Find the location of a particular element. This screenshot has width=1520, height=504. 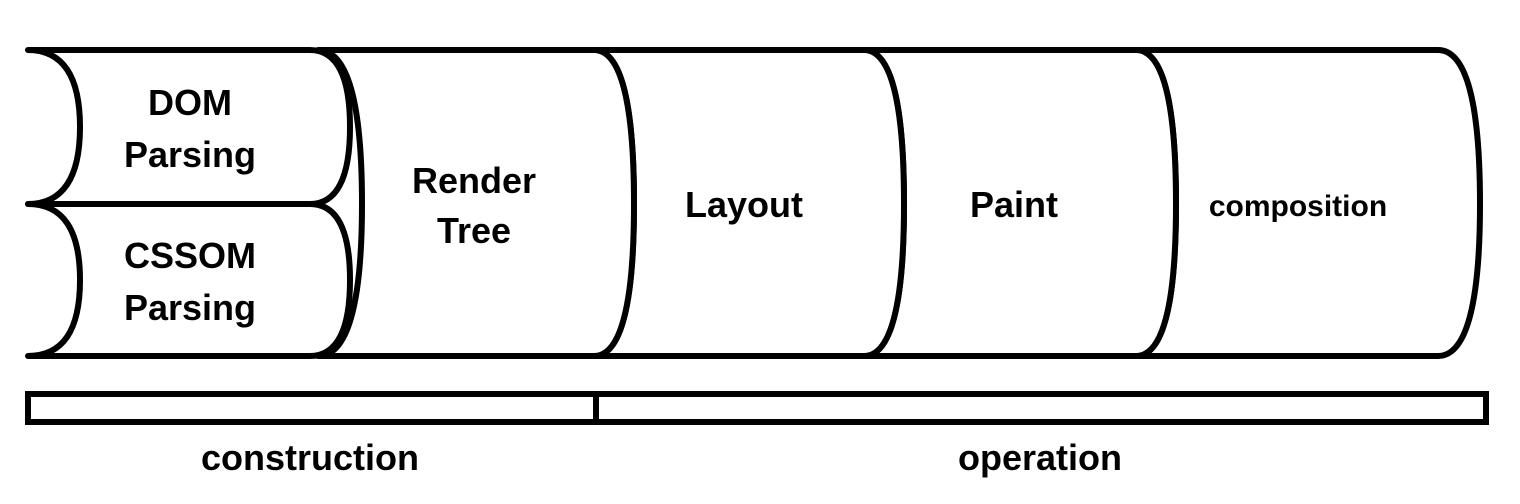

dom-parsing-label-line1: DOM is located at coordinates (190, 102).